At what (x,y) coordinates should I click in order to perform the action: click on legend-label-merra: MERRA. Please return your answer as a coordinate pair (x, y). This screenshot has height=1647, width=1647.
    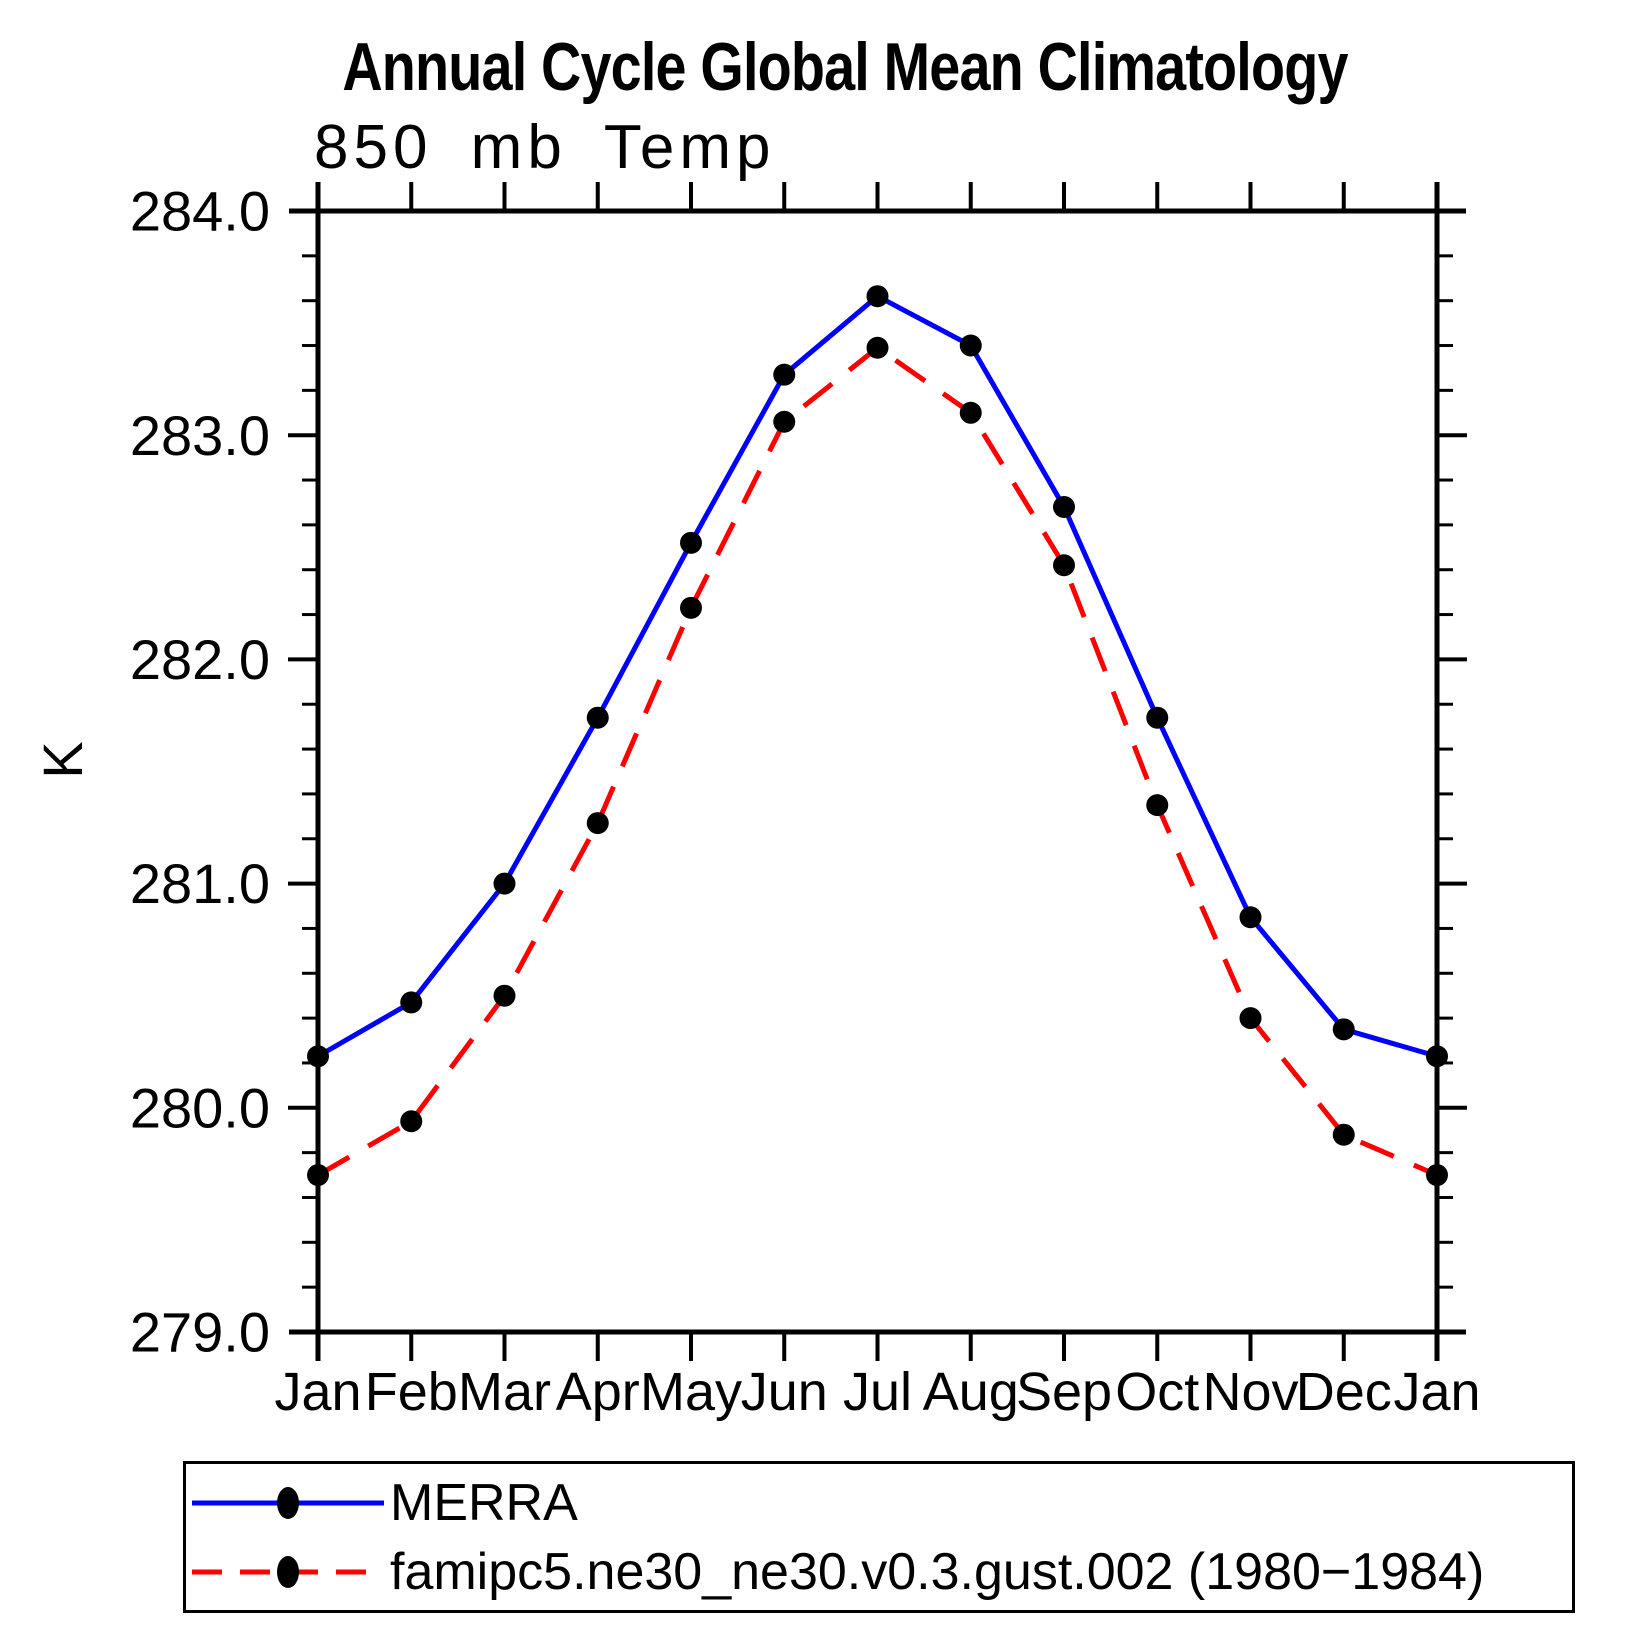
    Looking at the image, I should click on (484, 1502).